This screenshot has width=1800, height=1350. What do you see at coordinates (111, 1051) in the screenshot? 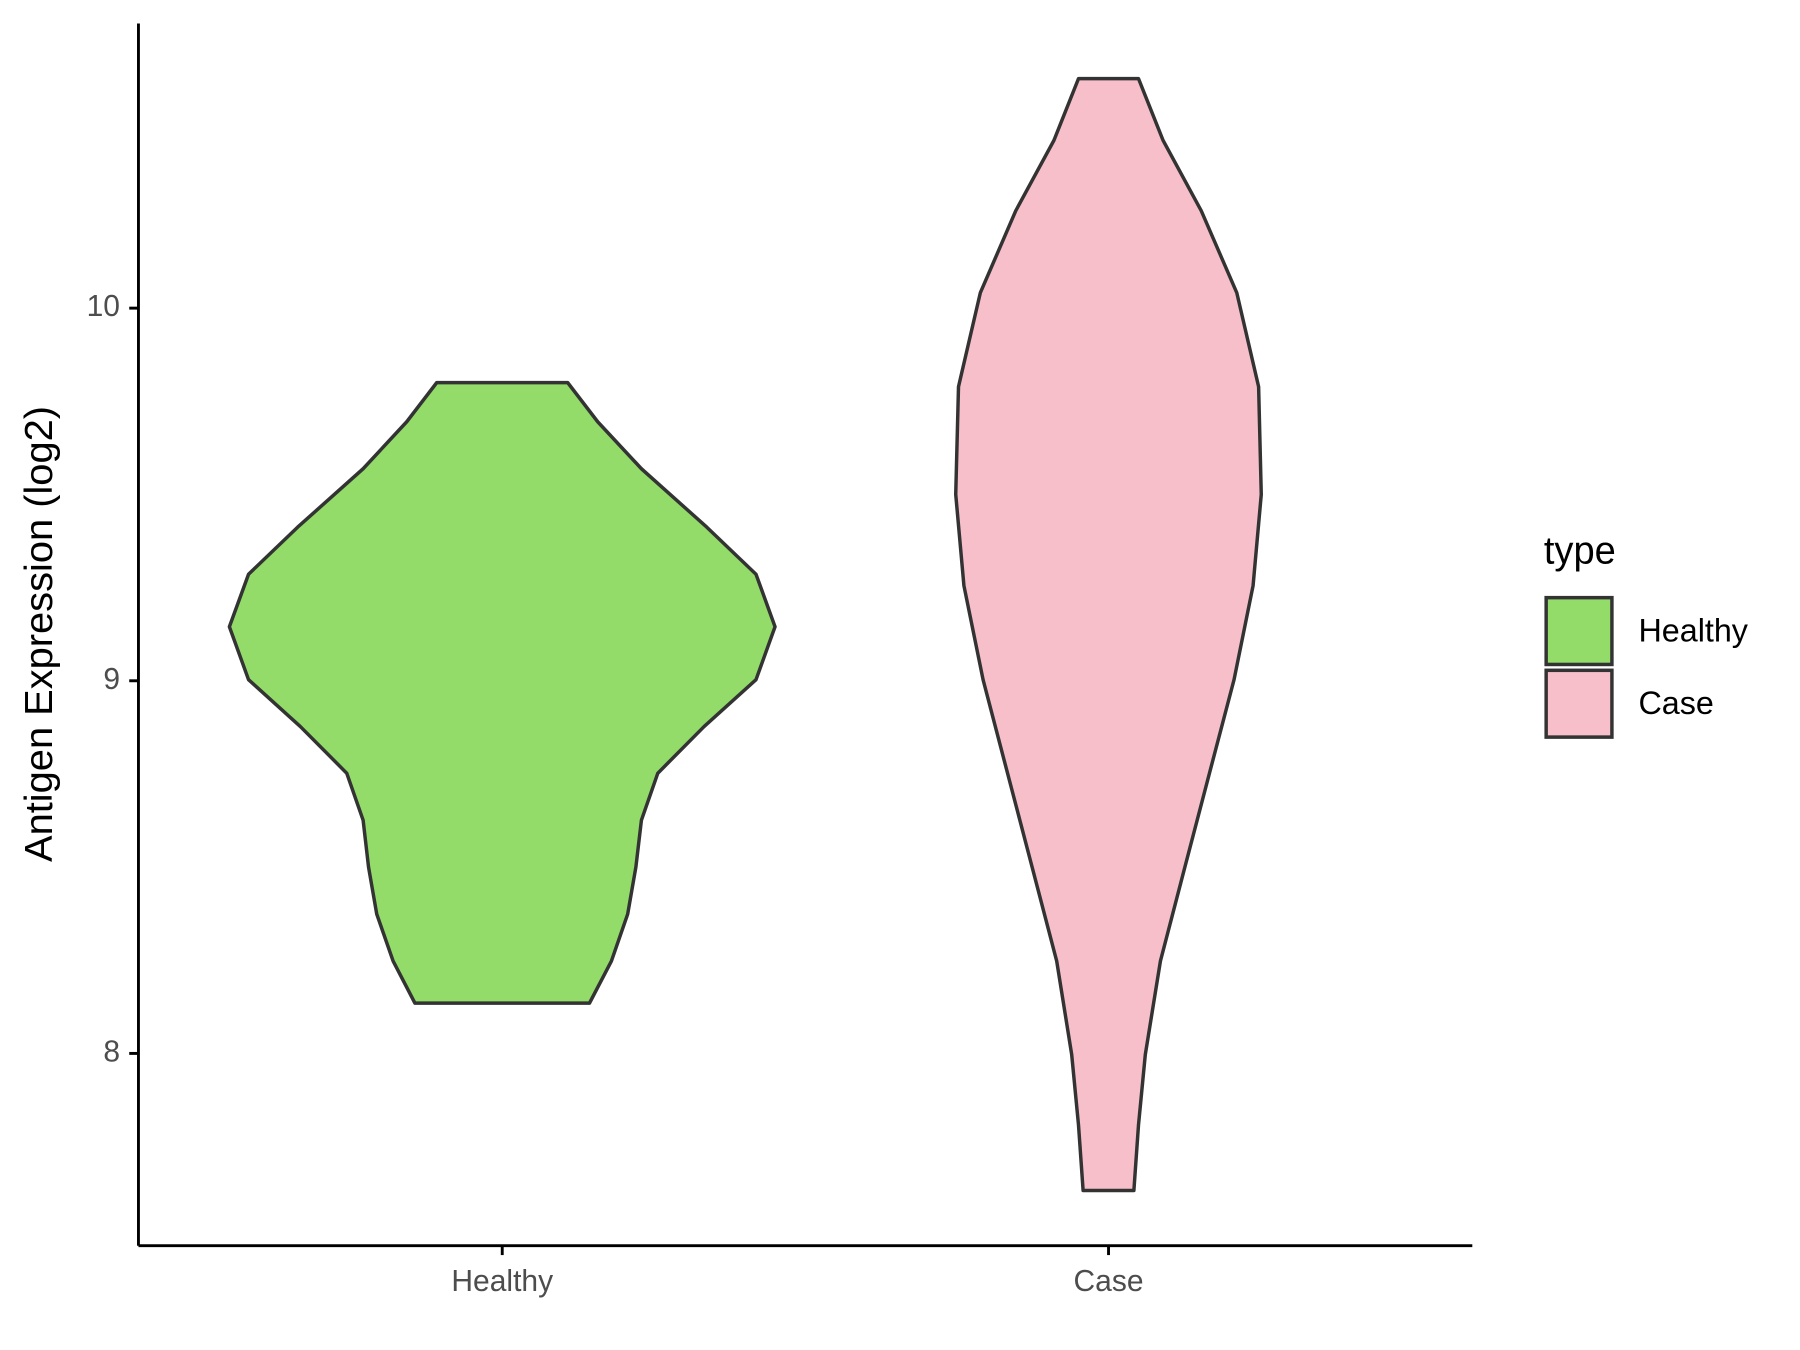
I see `y-tick-label: 8` at bounding box center [111, 1051].